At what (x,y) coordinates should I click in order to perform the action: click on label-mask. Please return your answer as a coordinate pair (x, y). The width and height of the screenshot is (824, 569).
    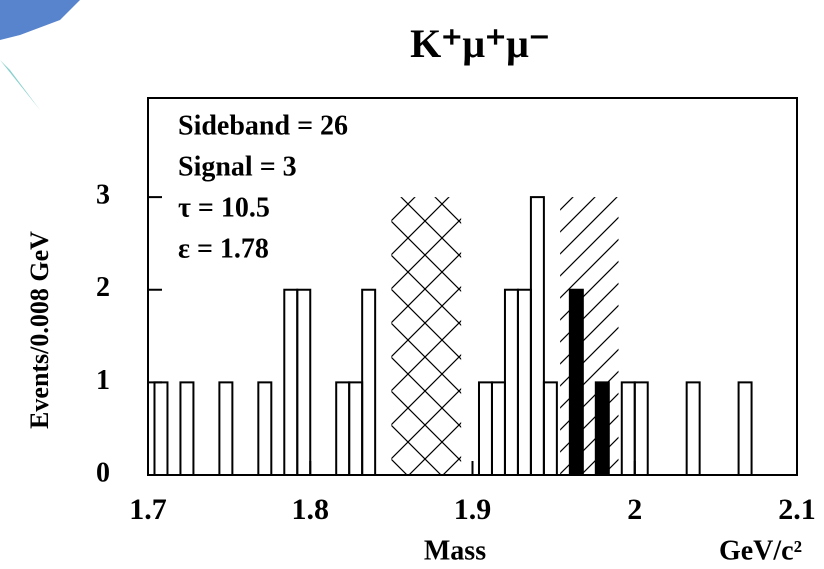
    Looking at the image, I should click on (133, 290).